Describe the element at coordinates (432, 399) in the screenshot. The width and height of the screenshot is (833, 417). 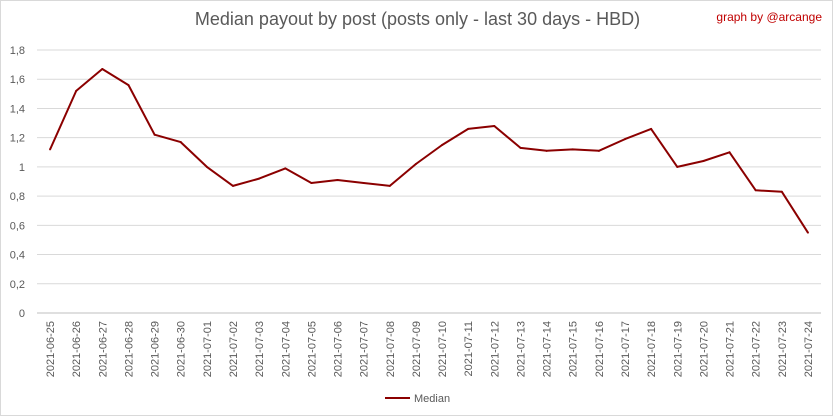
I see `legend-label: Median` at that location.